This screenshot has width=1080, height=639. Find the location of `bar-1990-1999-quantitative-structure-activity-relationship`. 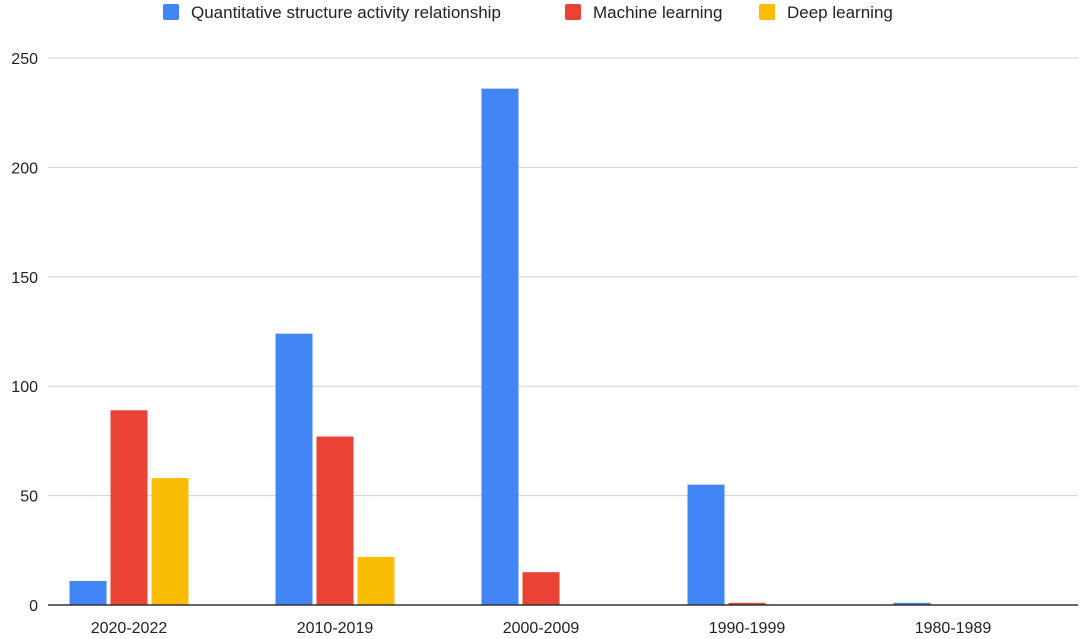

bar-1990-1999-quantitative-structure-activity-relationship is located at coordinates (706, 544).